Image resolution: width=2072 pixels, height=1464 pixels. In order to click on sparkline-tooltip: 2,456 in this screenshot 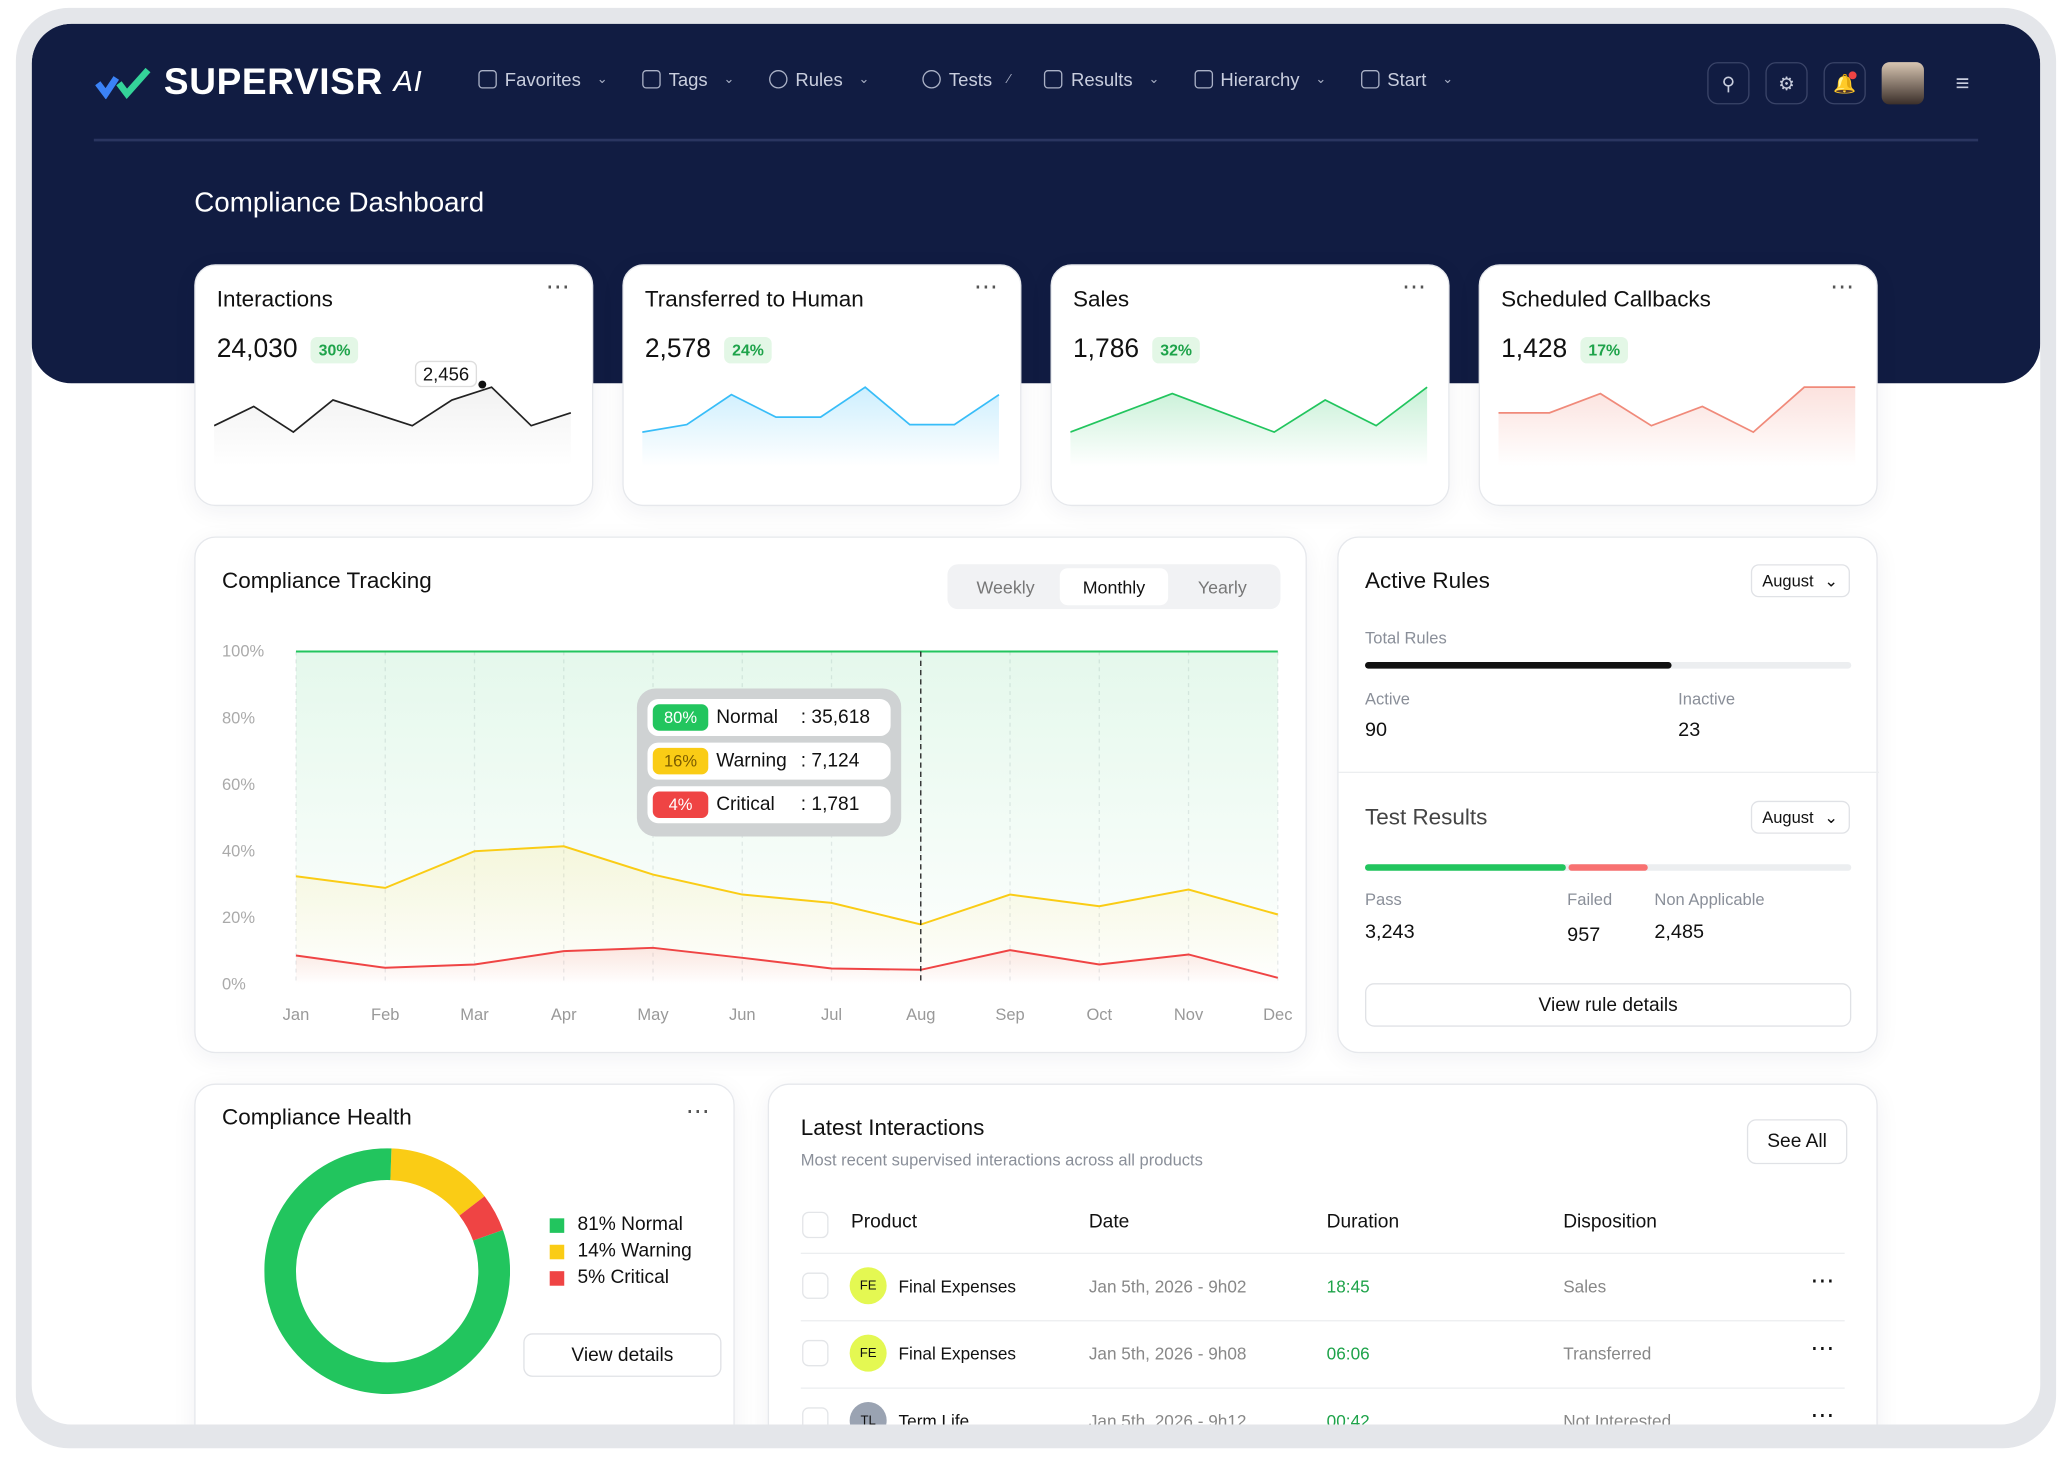, I will do `click(446, 374)`.